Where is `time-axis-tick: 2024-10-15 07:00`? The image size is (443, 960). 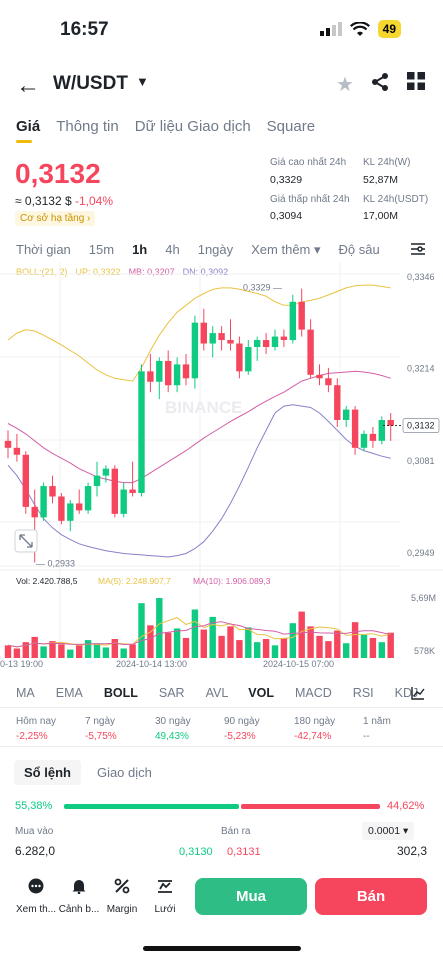 time-axis-tick: 2024-10-15 07:00 is located at coordinates (298, 664).